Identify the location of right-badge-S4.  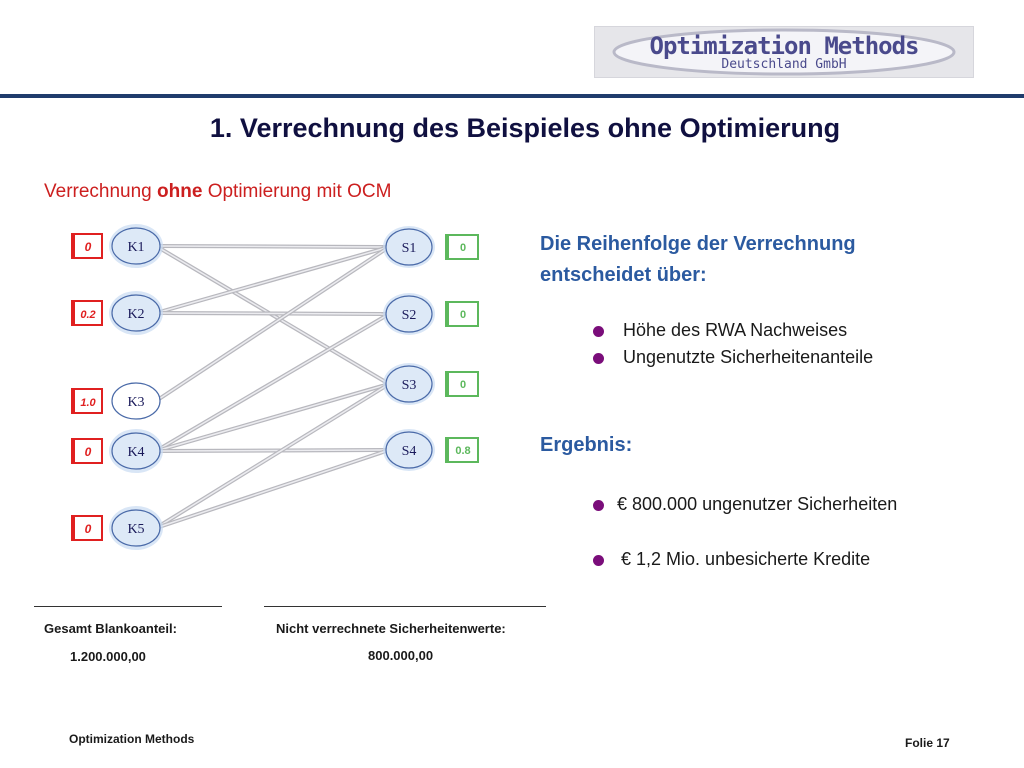
(462, 450).